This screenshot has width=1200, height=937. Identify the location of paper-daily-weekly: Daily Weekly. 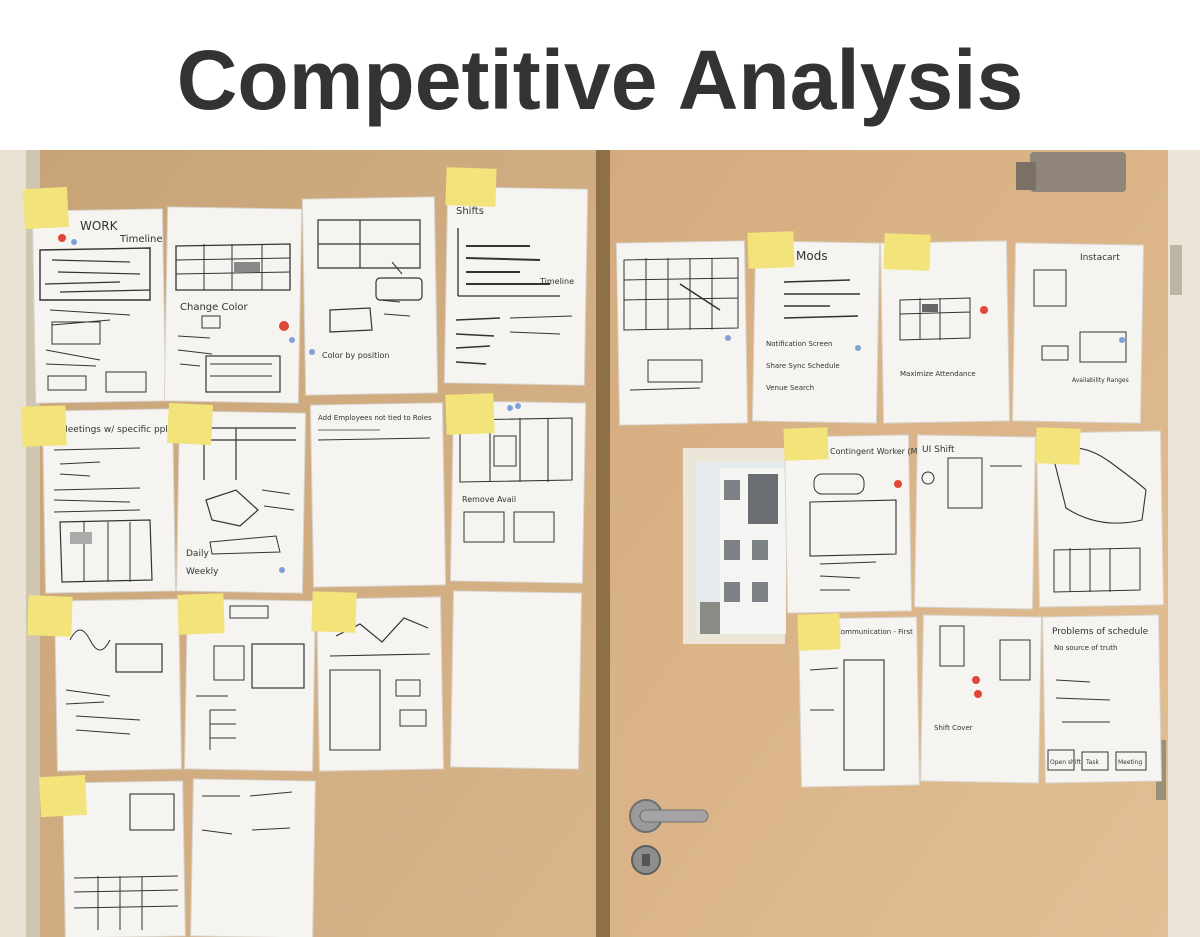
(241, 502).